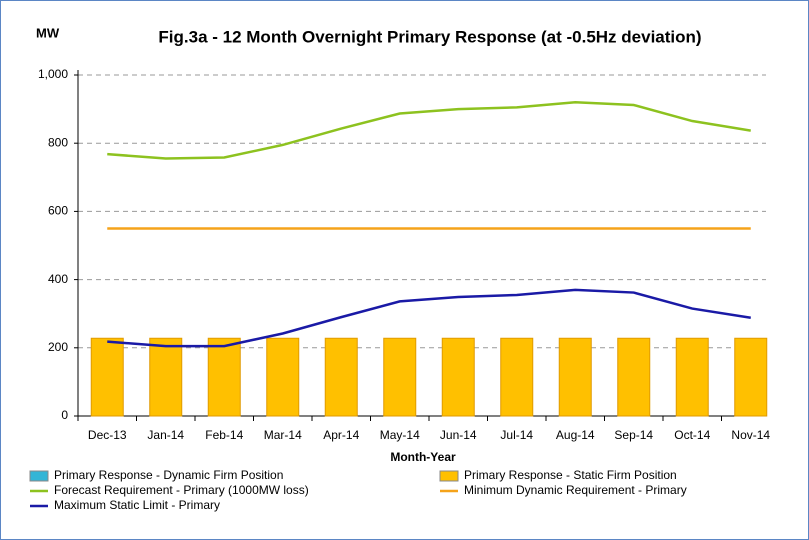 This screenshot has height=540, width=809. What do you see at coordinates (341, 435) in the screenshot?
I see `x-tick-label: Apr-14` at bounding box center [341, 435].